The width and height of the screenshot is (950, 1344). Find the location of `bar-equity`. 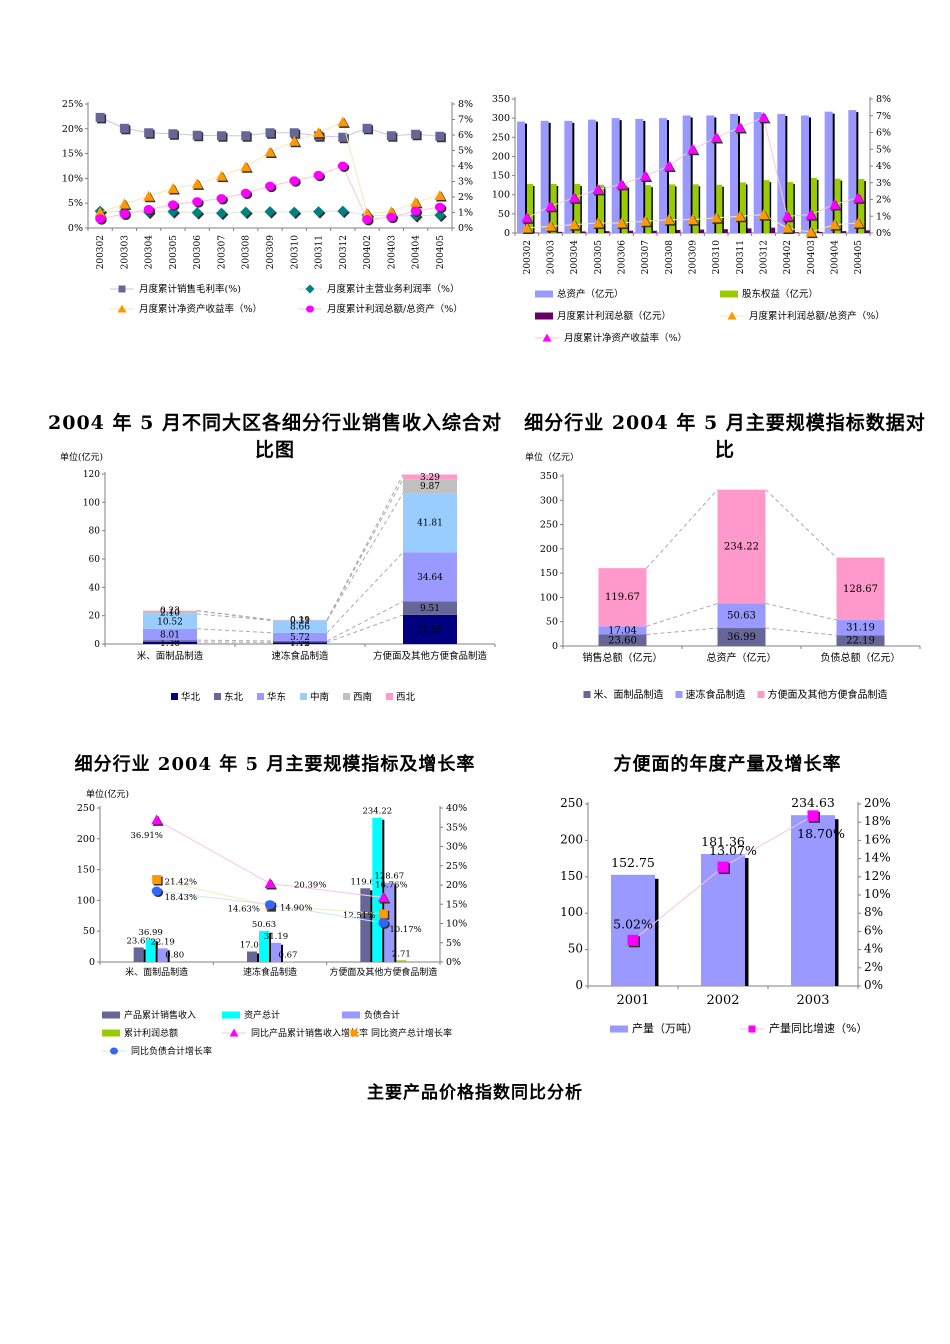

bar-equity is located at coordinates (719, 208).